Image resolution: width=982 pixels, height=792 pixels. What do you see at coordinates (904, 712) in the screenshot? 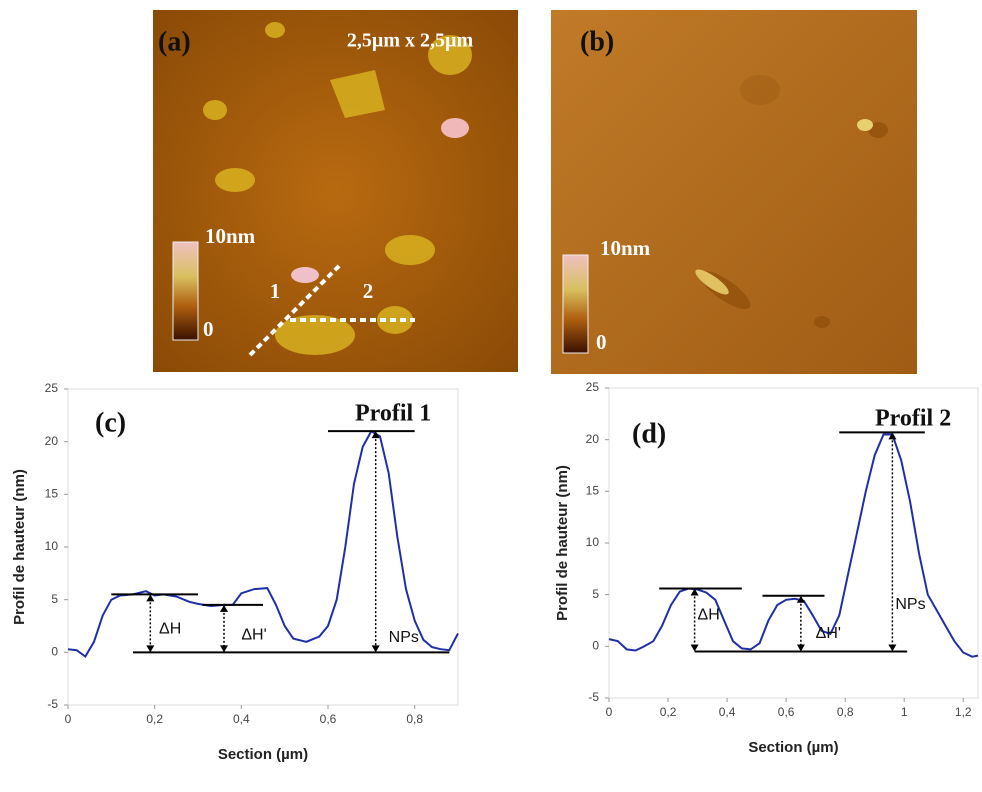
I see `x-tick-label: 1` at bounding box center [904, 712].